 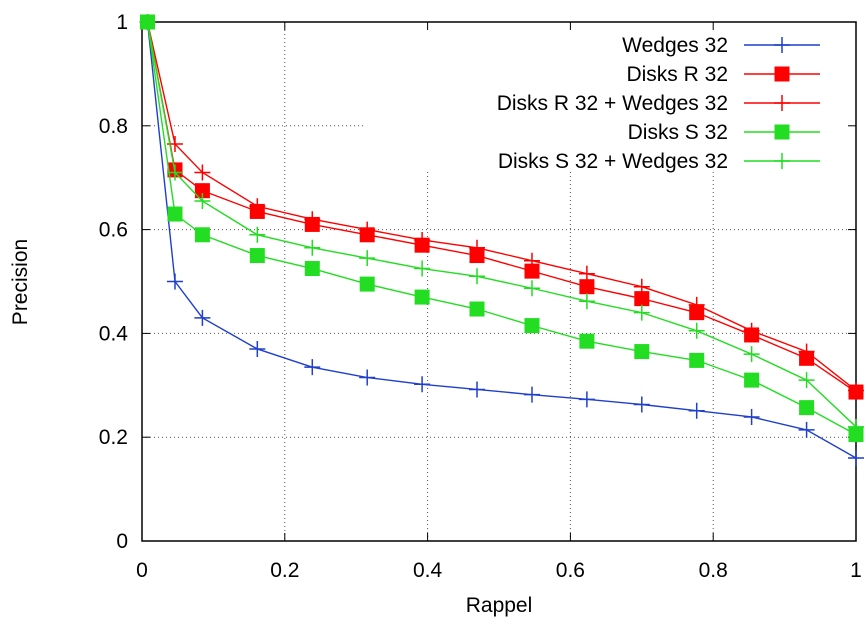 What do you see at coordinates (613, 161) in the screenshot?
I see `legend-label: Disks S 32 + Wedges 32` at bounding box center [613, 161].